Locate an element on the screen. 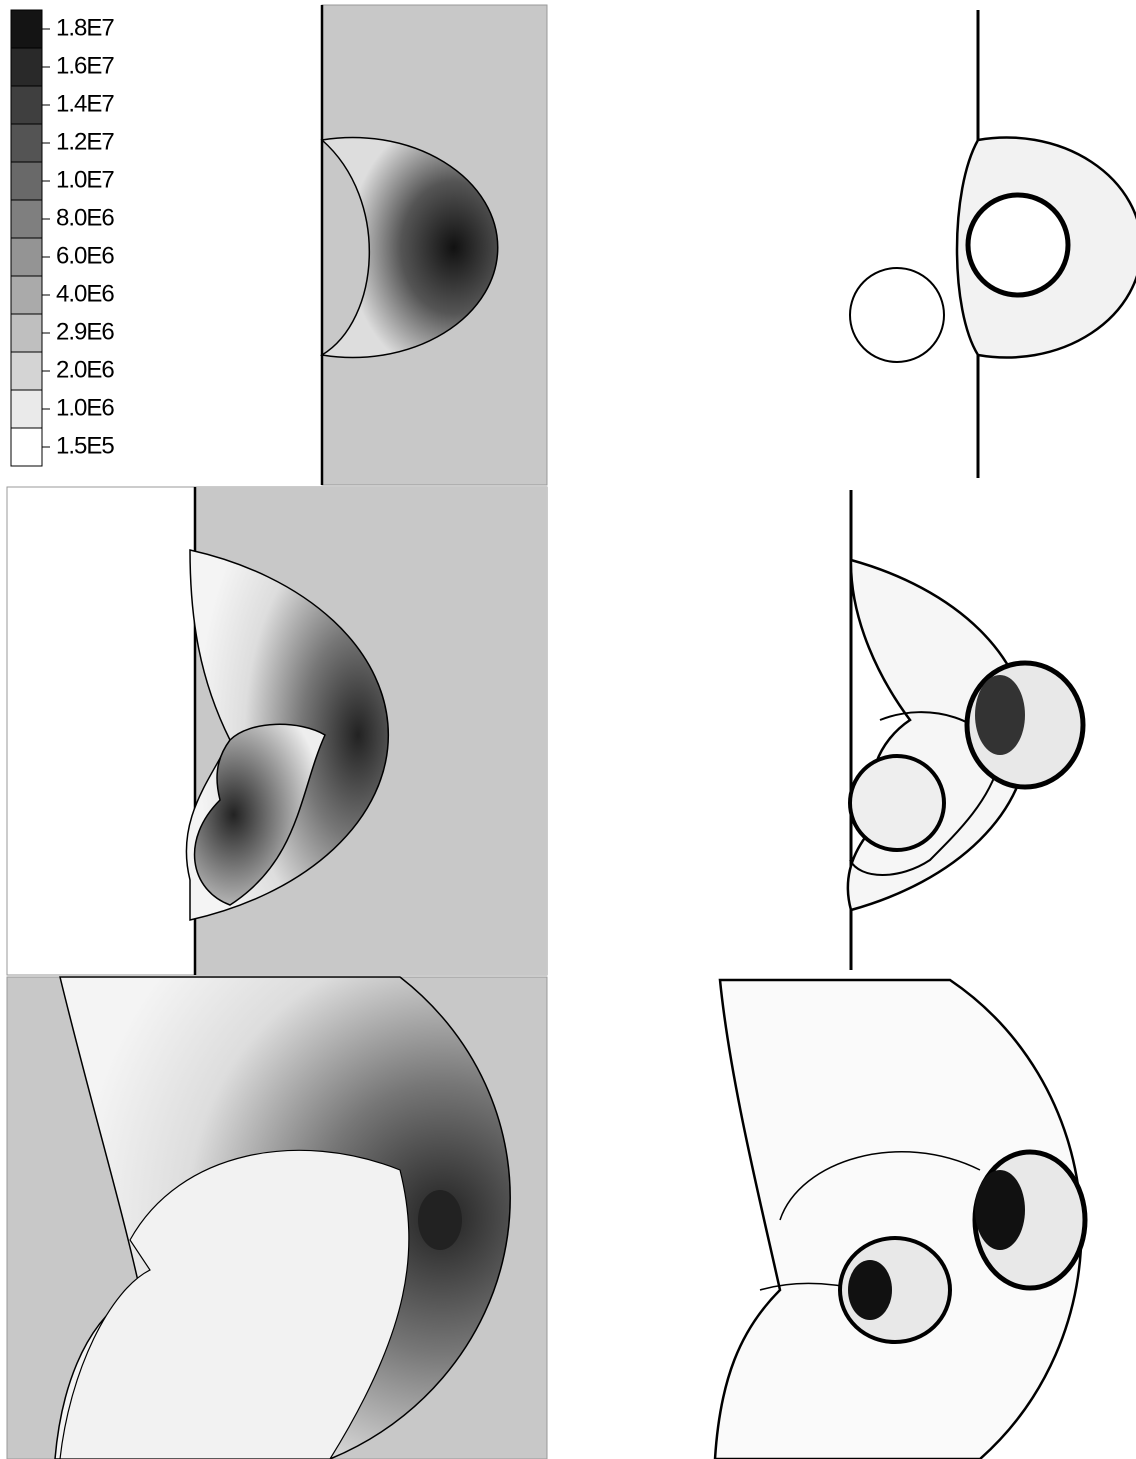  legend-label: 1.0E7 is located at coordinates (85, 179).